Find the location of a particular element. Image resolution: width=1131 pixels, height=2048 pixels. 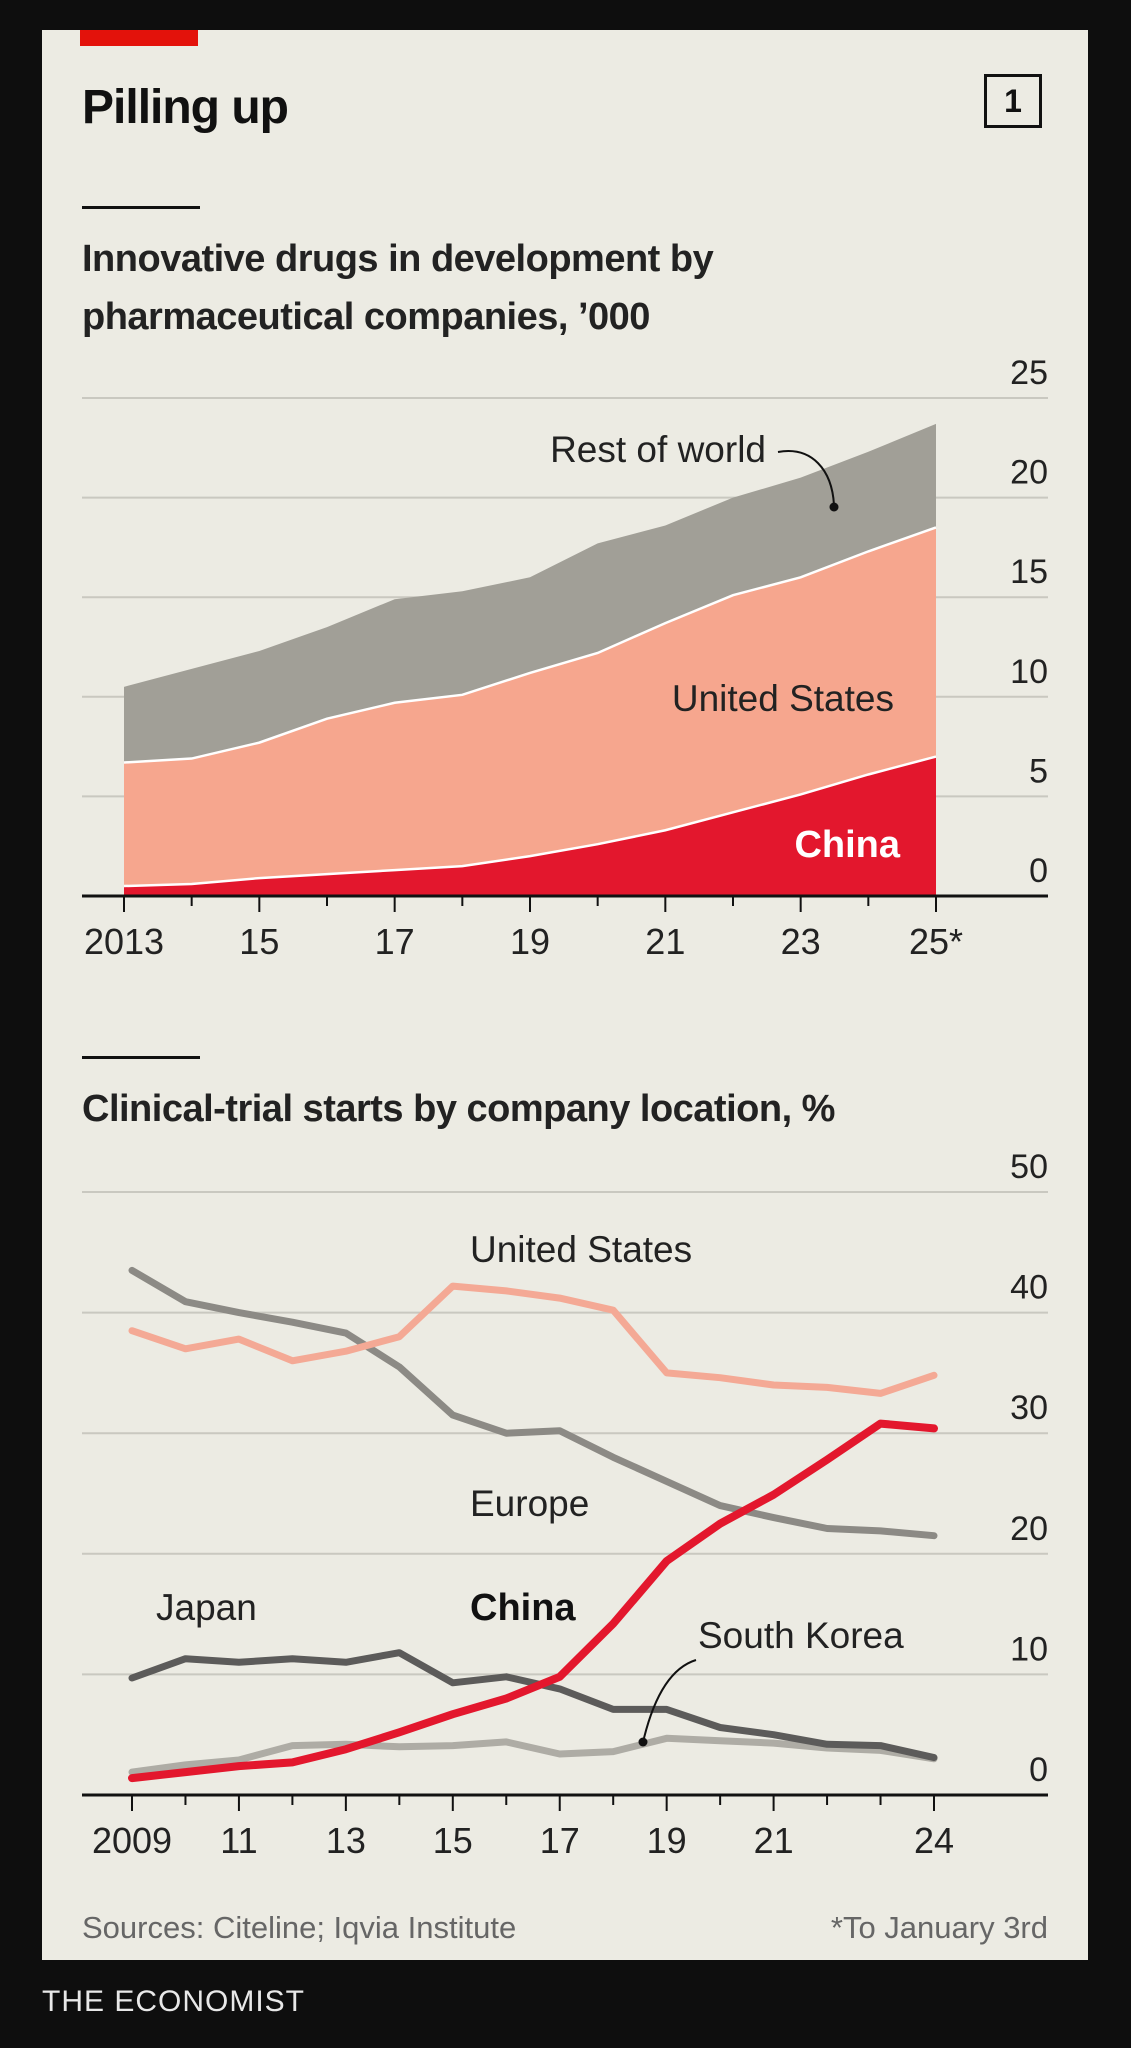

united-states-line-label: United States is located at coordinates (581, 1249).